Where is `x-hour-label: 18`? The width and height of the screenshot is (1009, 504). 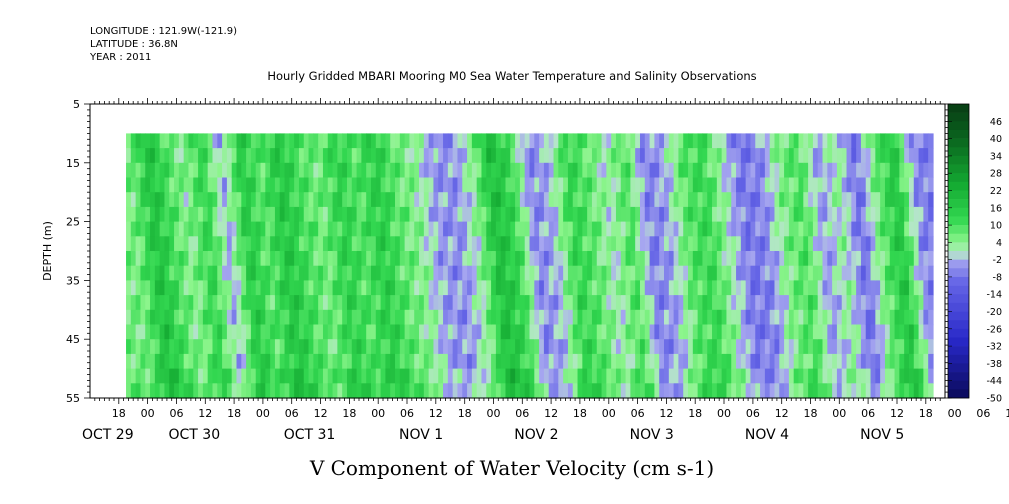 x-hour-label: 18 is located at coordinates (465, 413).